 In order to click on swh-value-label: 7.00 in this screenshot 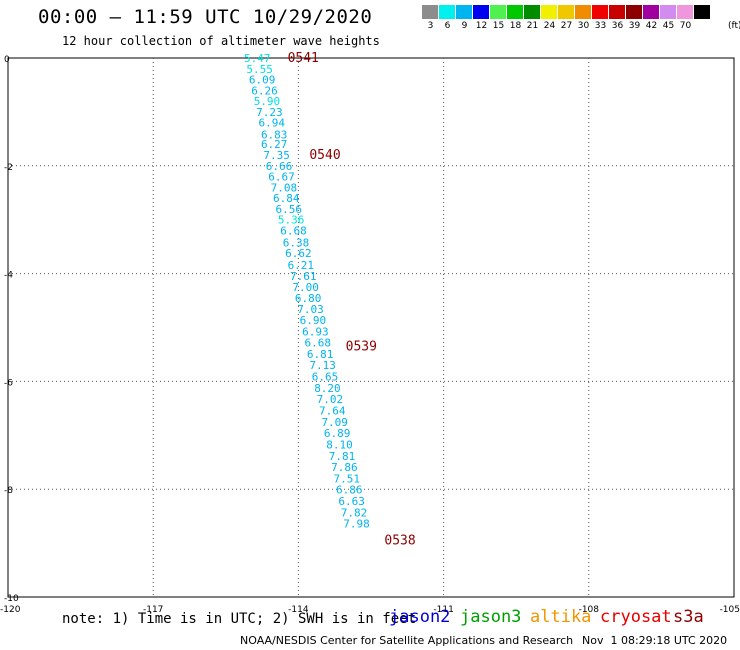, I will do `click(305, 287)`.